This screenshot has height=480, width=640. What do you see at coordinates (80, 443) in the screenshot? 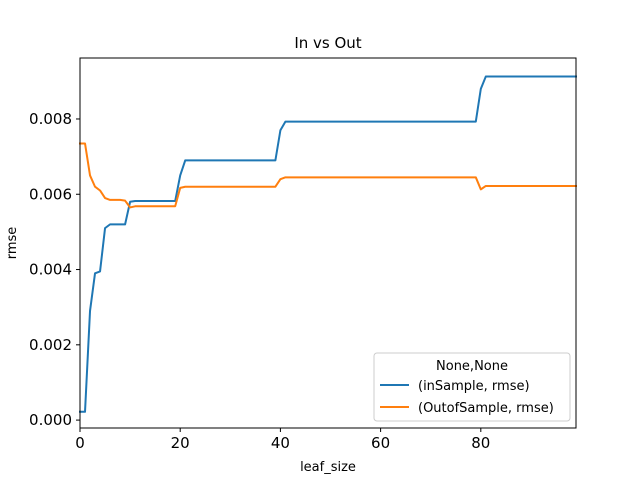
I see `x-tick-label: 0` at bounding box center [80, 443].